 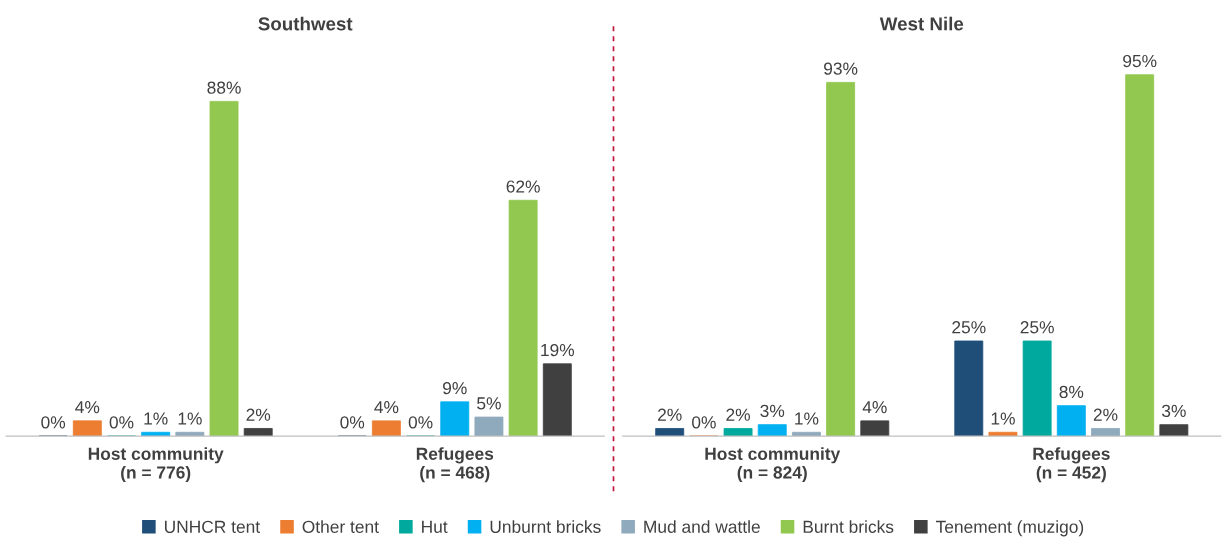 What do you see at coordinates (1071, 465) in the screenshot?
I see `x-tick-label: Refugees (n = 452)` at bounding box center [1071, 465].